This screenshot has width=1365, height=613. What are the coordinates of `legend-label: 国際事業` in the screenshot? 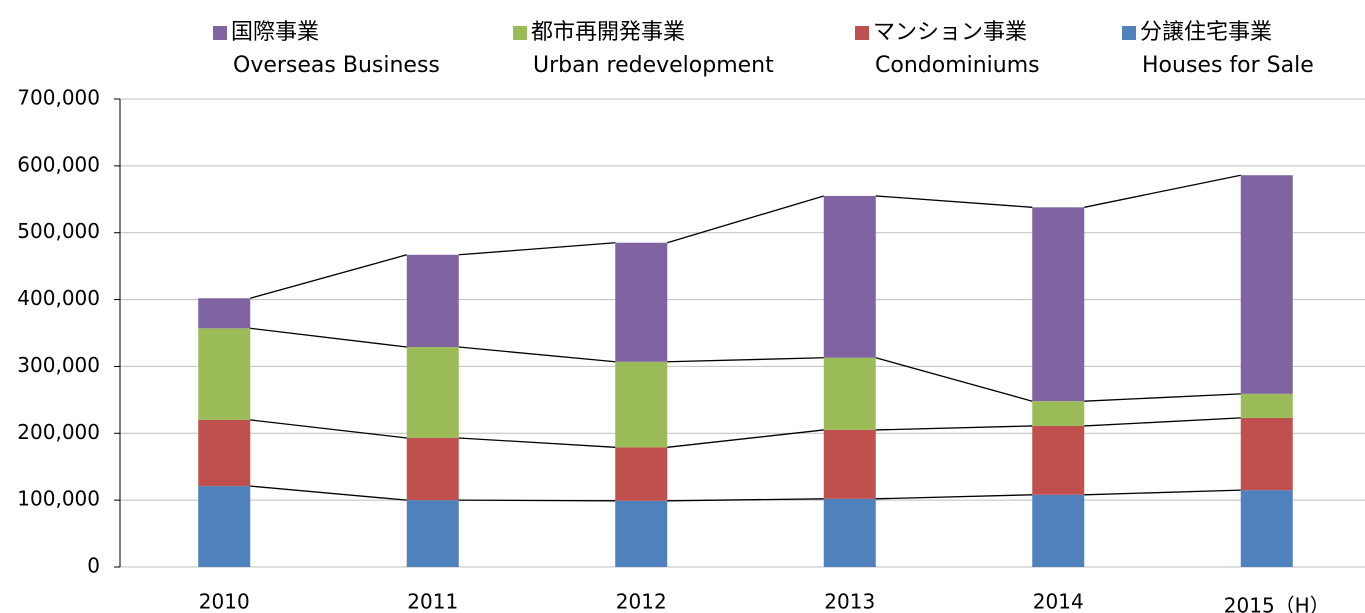 It's located at (275, 32).